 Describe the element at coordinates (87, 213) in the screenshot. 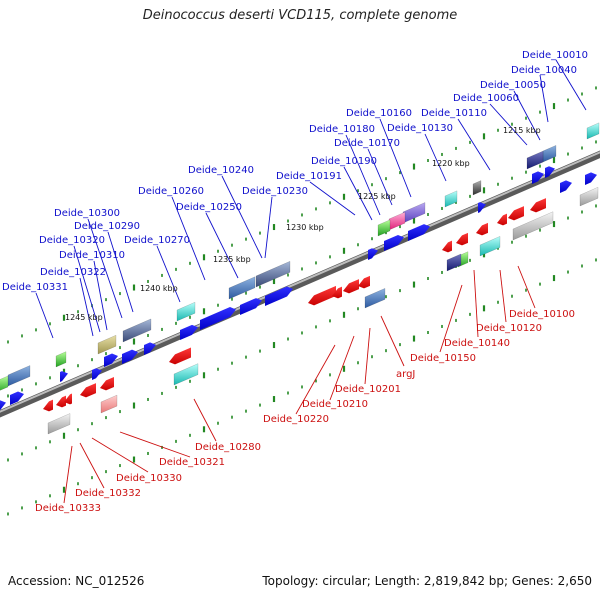

I see `gene-label-deide-10300: Deide_10300` at that location.